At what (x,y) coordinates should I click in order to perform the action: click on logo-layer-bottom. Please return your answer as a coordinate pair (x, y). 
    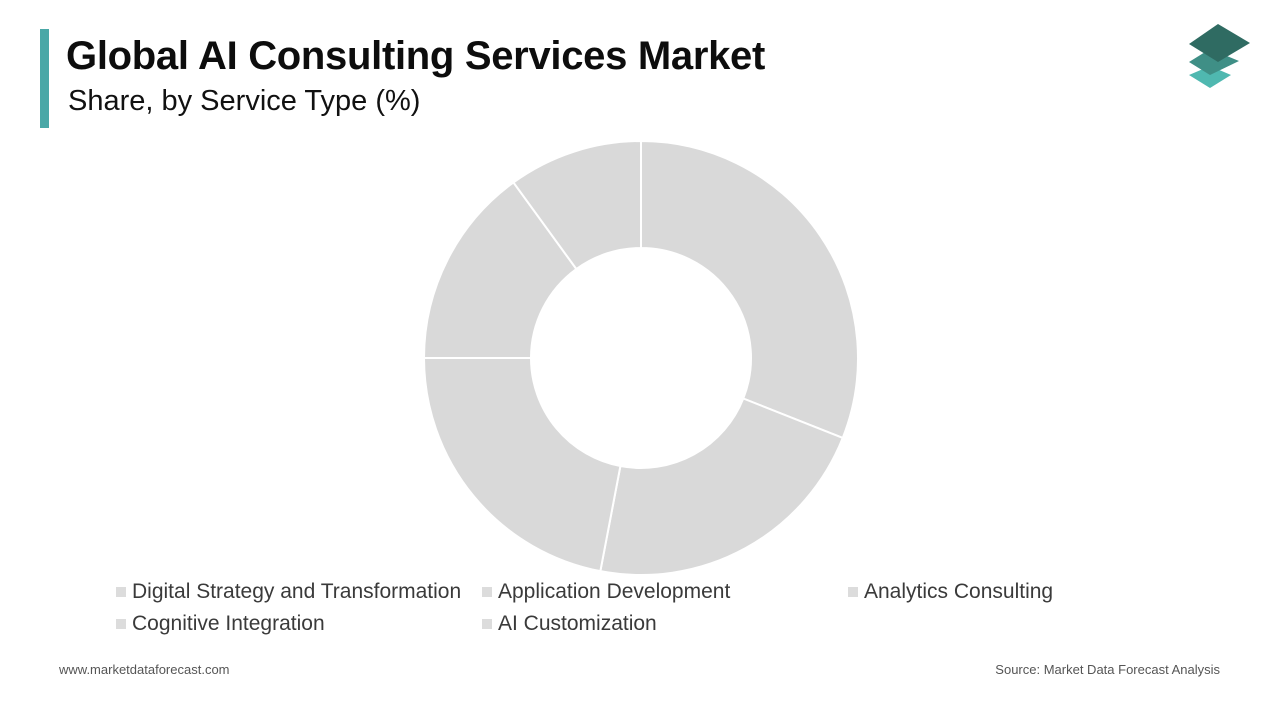
    Looking at the image, I should click on (1210, 77).